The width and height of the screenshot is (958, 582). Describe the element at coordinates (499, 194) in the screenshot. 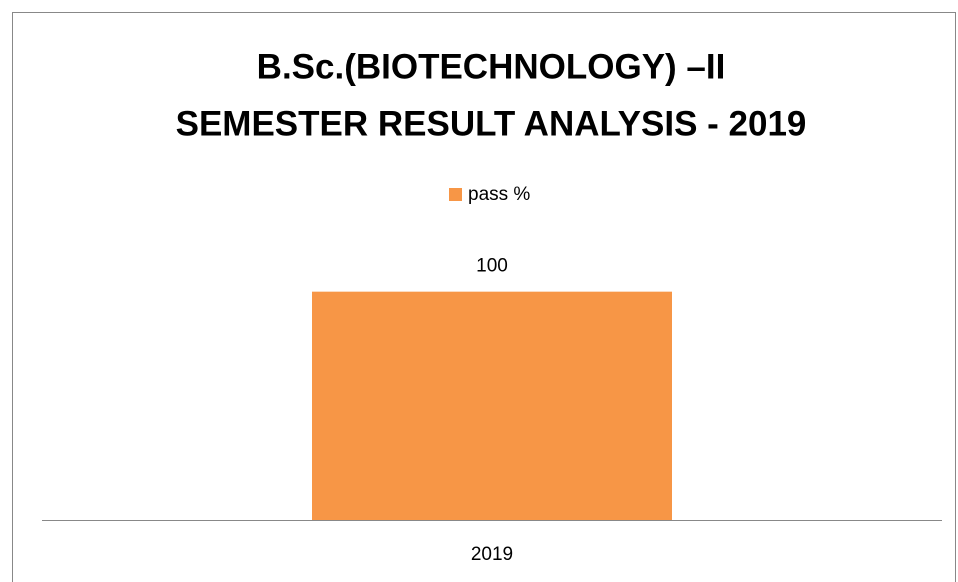

I see `legend-label: pass %` at that location.